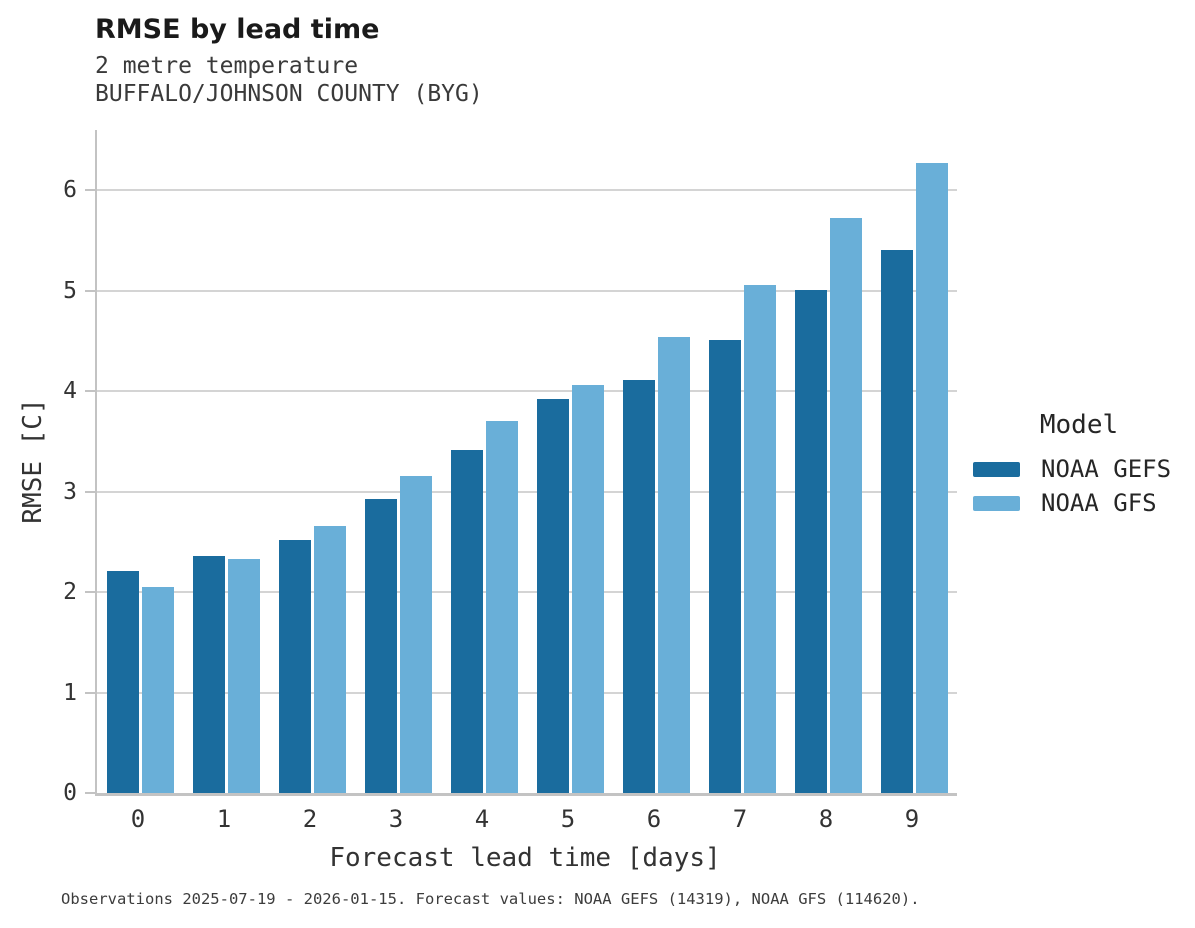  What do you see at coordinates (525, 858) in the screenshot?
I see `x-axis-title: Forecast lead time [days]` at bounding box center [525, 858].